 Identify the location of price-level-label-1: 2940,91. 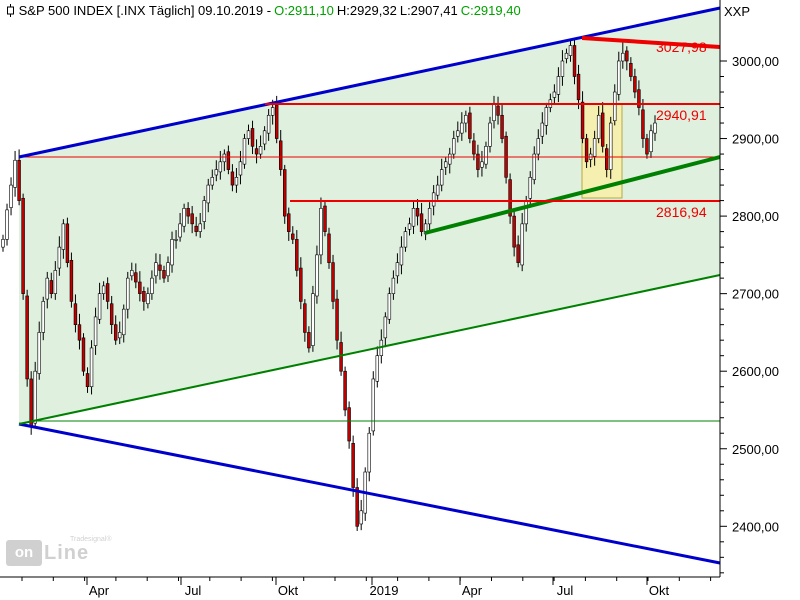
(681, 115).